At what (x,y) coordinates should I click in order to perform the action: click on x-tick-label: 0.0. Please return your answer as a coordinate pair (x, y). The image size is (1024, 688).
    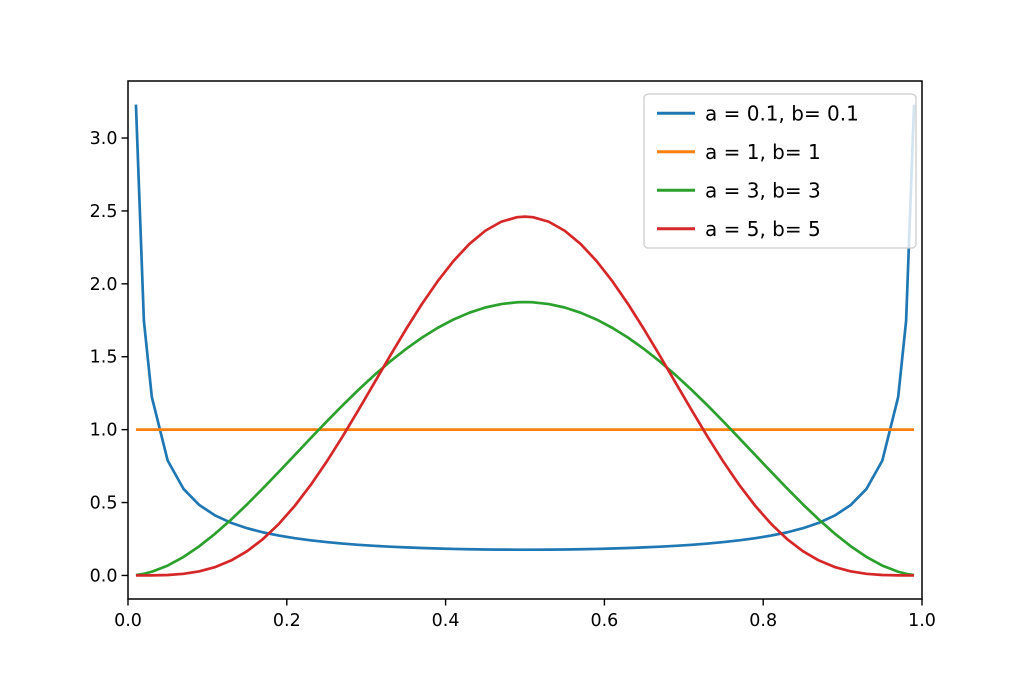
    Looking at the image, I should click on (128, 621).